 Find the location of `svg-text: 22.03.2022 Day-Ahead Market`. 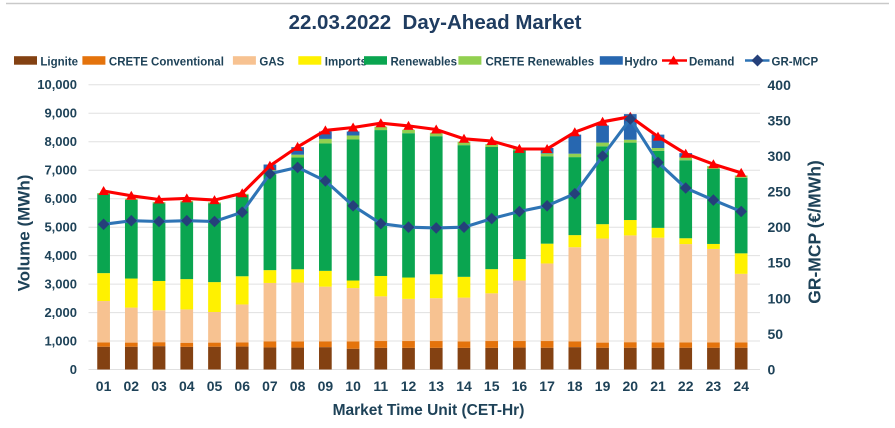

svg-text: 22.03.2022 Day-Ahead Market is located at coordinates (435, 22).